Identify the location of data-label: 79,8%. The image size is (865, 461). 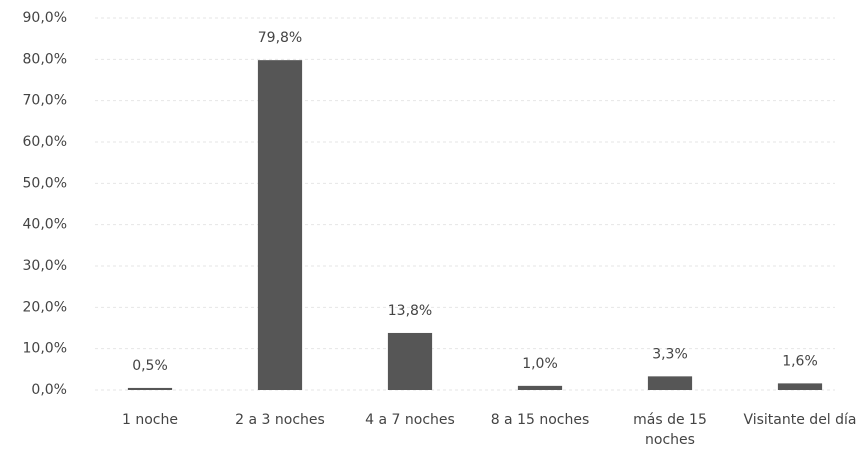
(280, 38).